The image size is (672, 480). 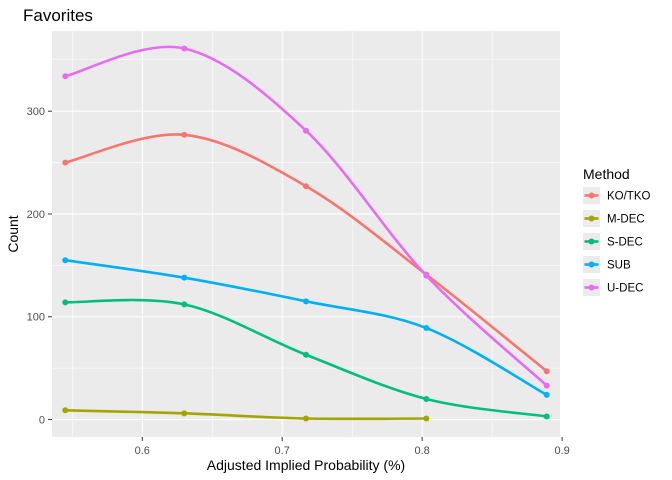 I want to click on series-line, so click(x=245, y=414).